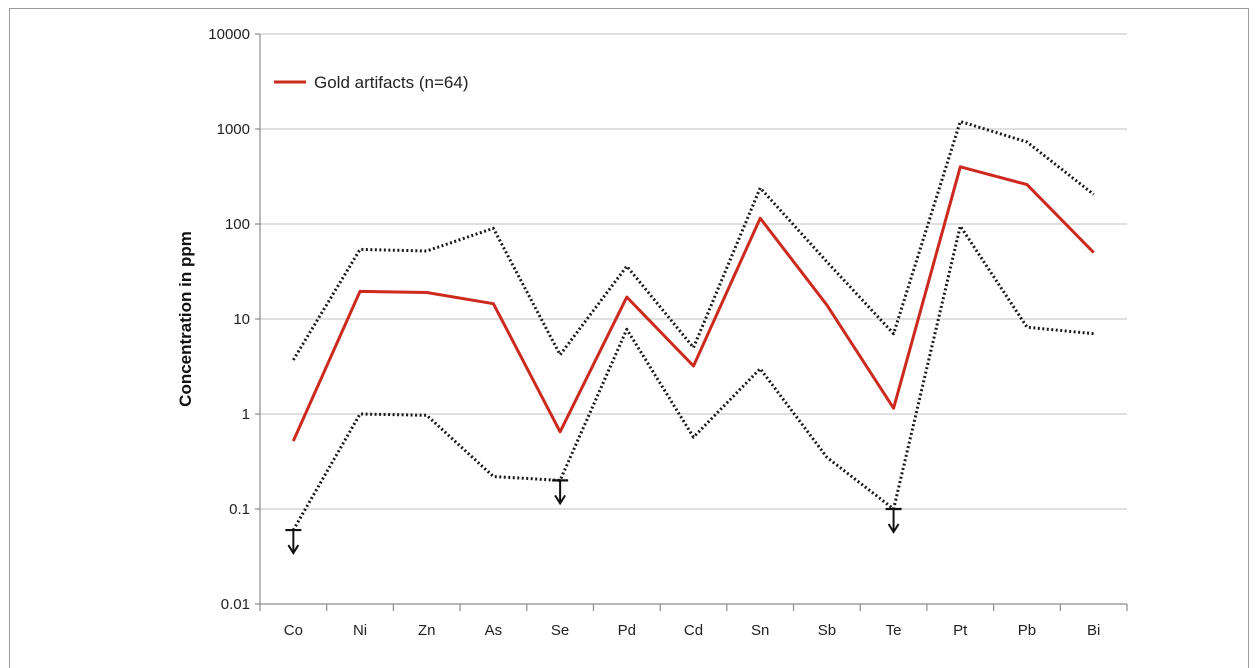  I want to click on y-tick-label: 0.1, so click(239, 509).